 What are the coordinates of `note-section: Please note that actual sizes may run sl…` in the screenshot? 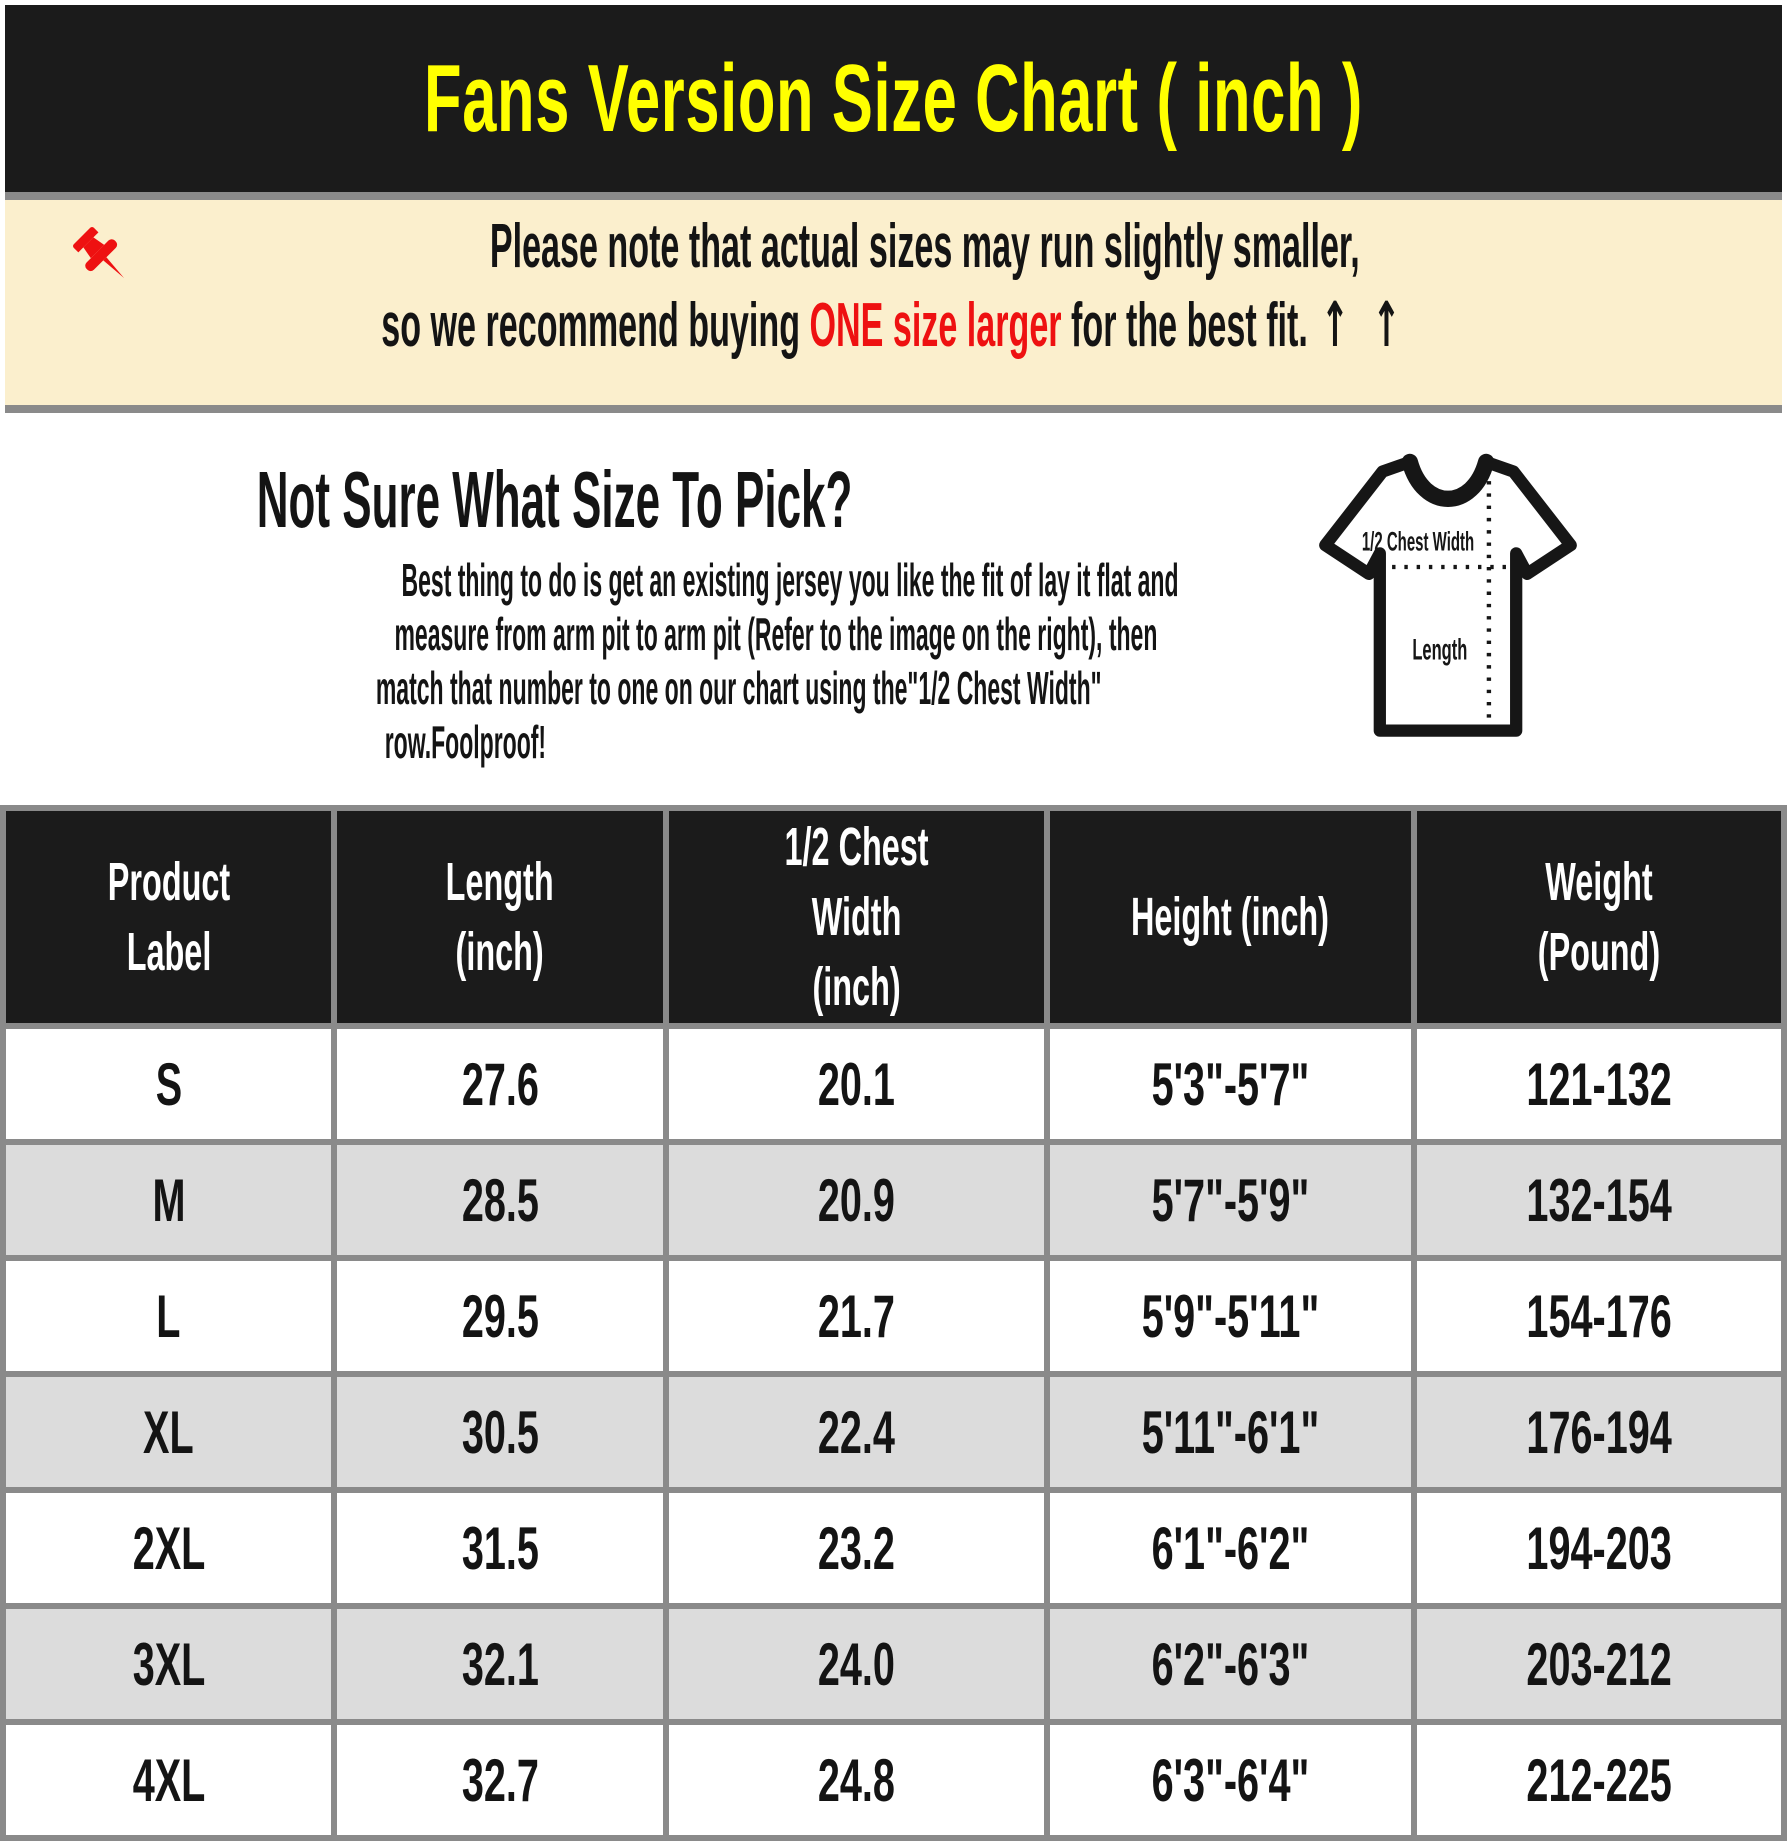 It's located at (893, 302).